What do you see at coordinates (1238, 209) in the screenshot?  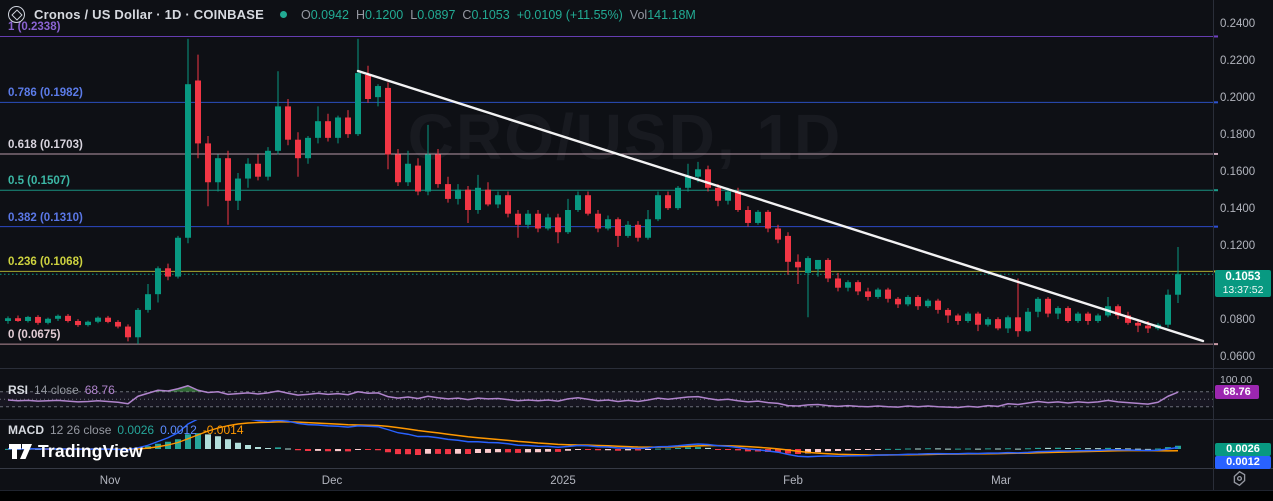 I see `price-axis-label: 0.1400` at bounding box center [1238, 209].